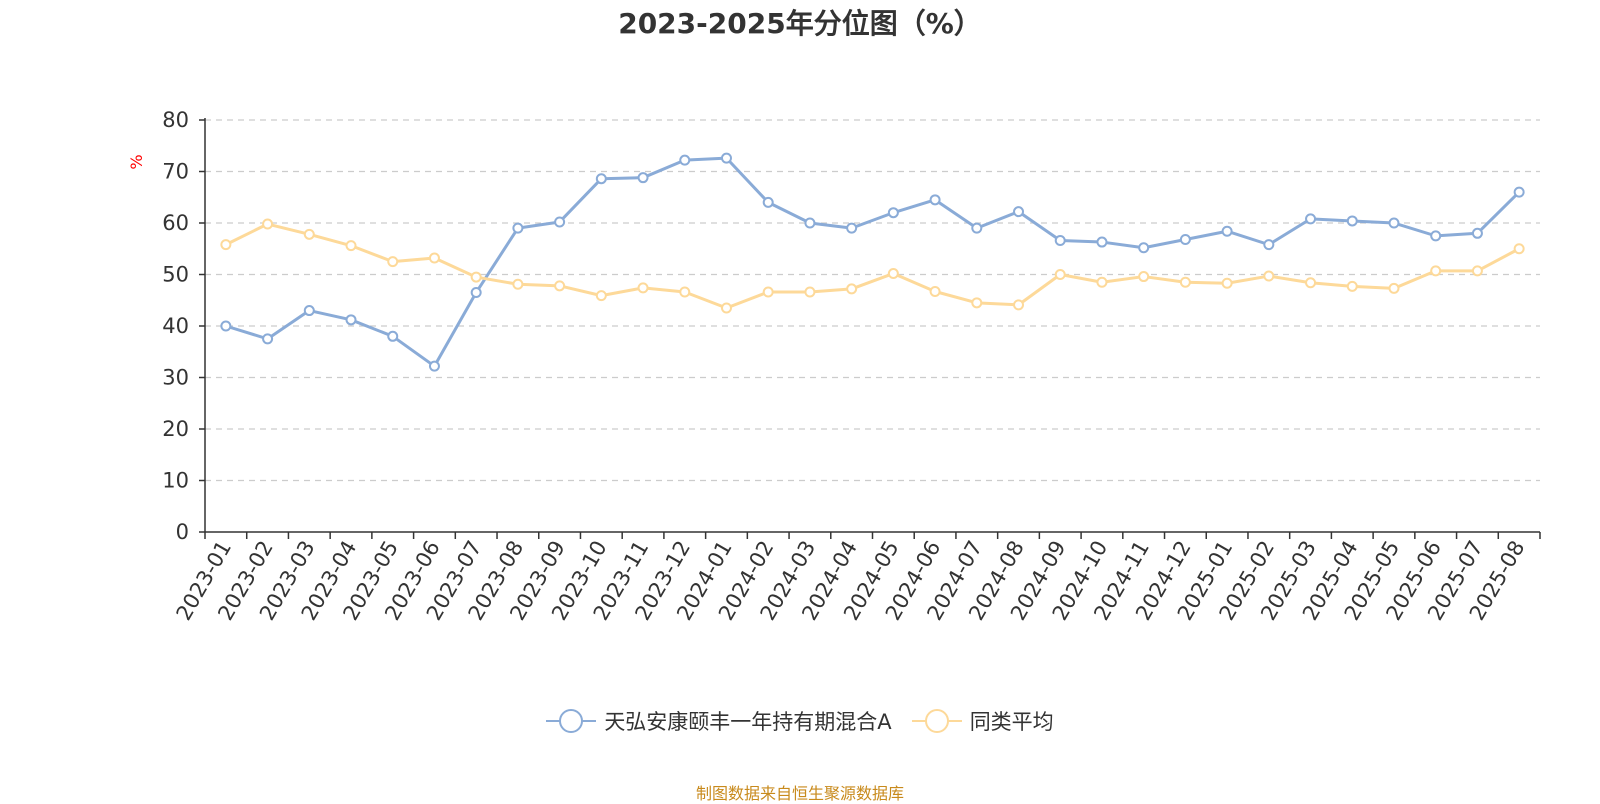 Image resolution: width=1600 pixels, height=804 pixels. What do you see at coordinates (799, 793) in the screenshot?
I see `source-note: 制图数据来自恒生聚源数据库` at bounding box center [799, 793].